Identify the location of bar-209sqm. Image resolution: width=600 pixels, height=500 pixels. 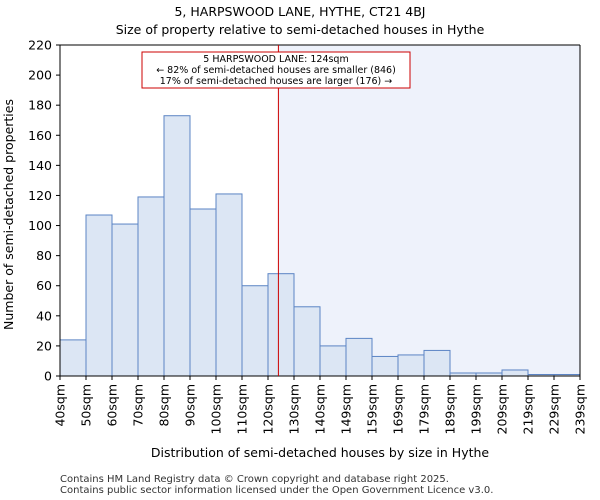
(515, 373).